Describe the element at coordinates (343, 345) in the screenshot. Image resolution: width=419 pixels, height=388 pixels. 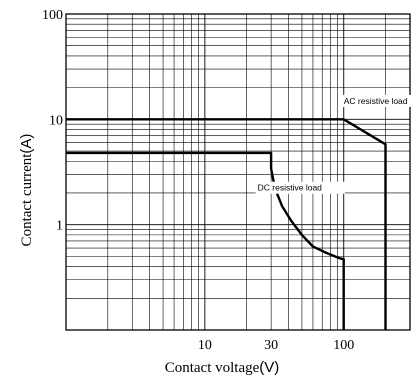
I see `x-tick-label: 100` at that location.